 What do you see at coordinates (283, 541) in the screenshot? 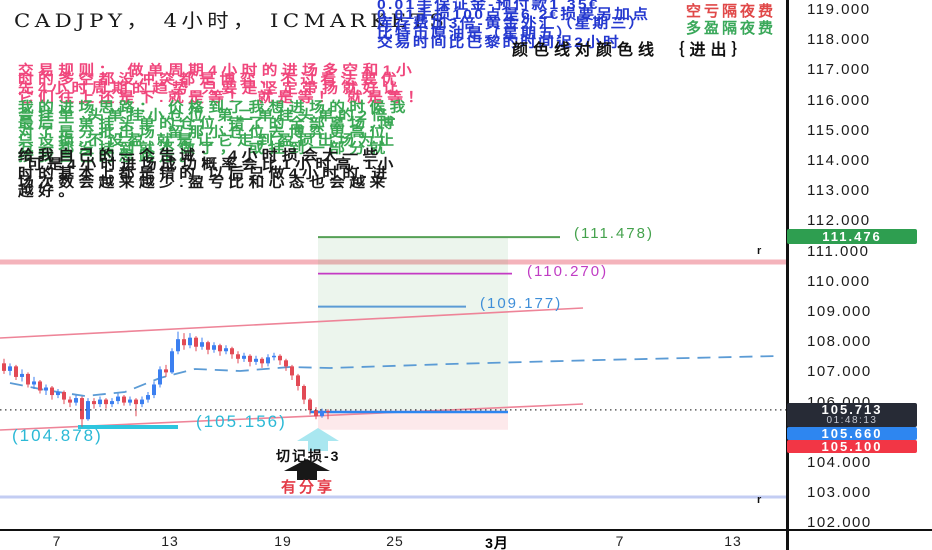
I see `time-tick-label: 19` at bounding box center [283, 541].